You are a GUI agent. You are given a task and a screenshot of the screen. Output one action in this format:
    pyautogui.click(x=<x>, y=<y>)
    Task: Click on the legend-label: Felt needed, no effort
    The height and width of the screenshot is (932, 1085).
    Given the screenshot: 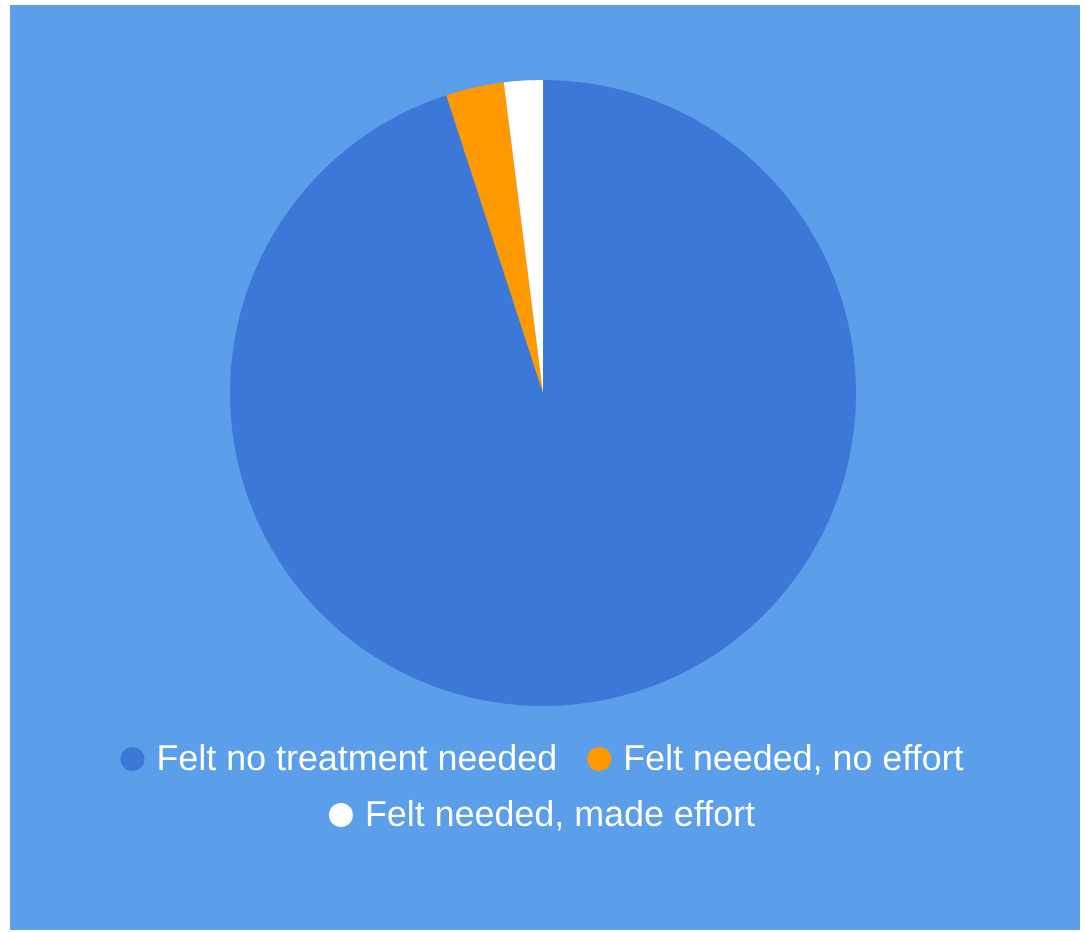 What is the action you would take?
    pyautogui.click(x=795, y=759)
    